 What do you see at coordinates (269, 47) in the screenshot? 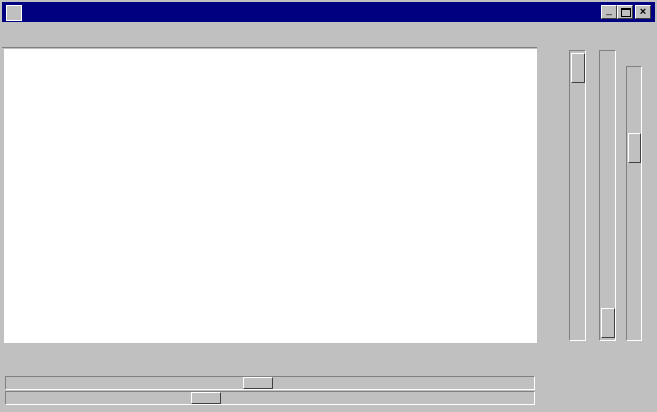
I see `menu-separator` at bounding box center [269, 47].